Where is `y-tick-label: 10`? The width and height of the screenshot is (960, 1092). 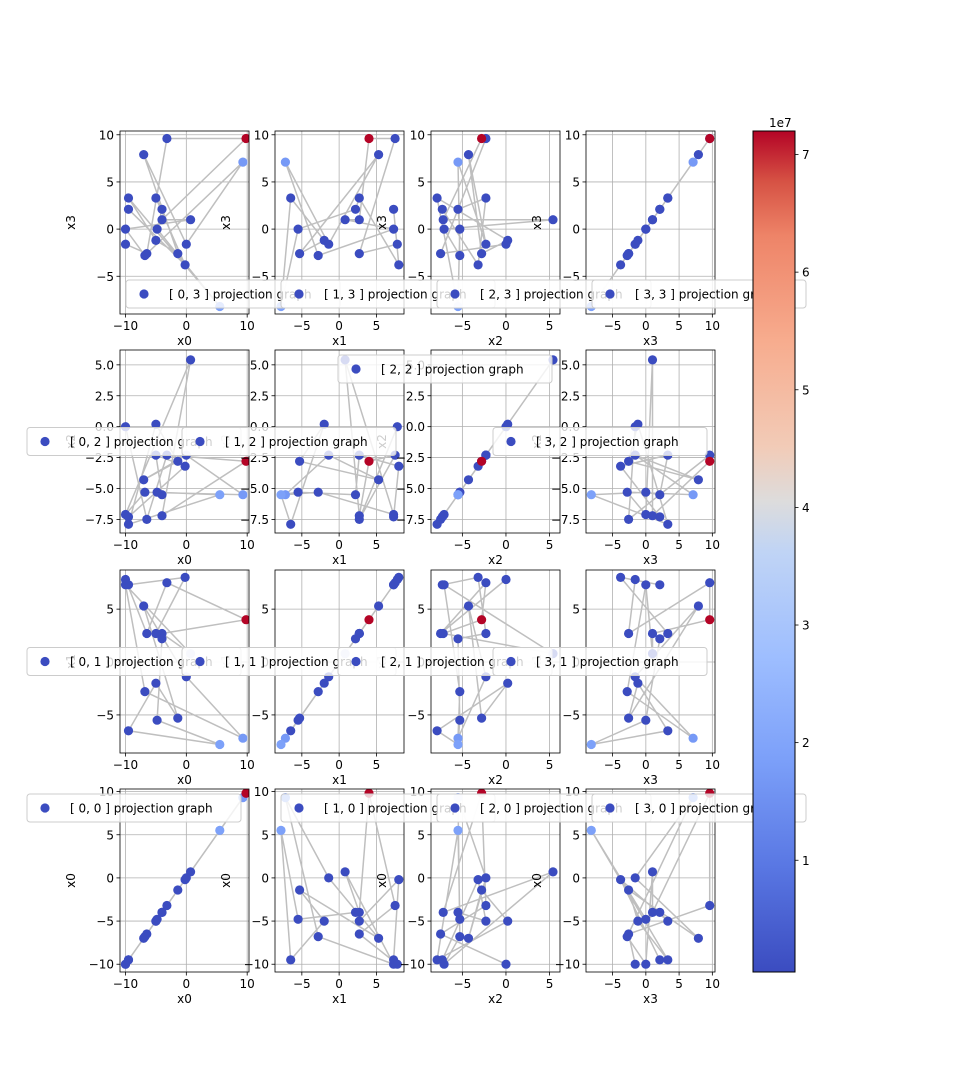 y-tick-label: 10 is located at coordinates (417, 135).